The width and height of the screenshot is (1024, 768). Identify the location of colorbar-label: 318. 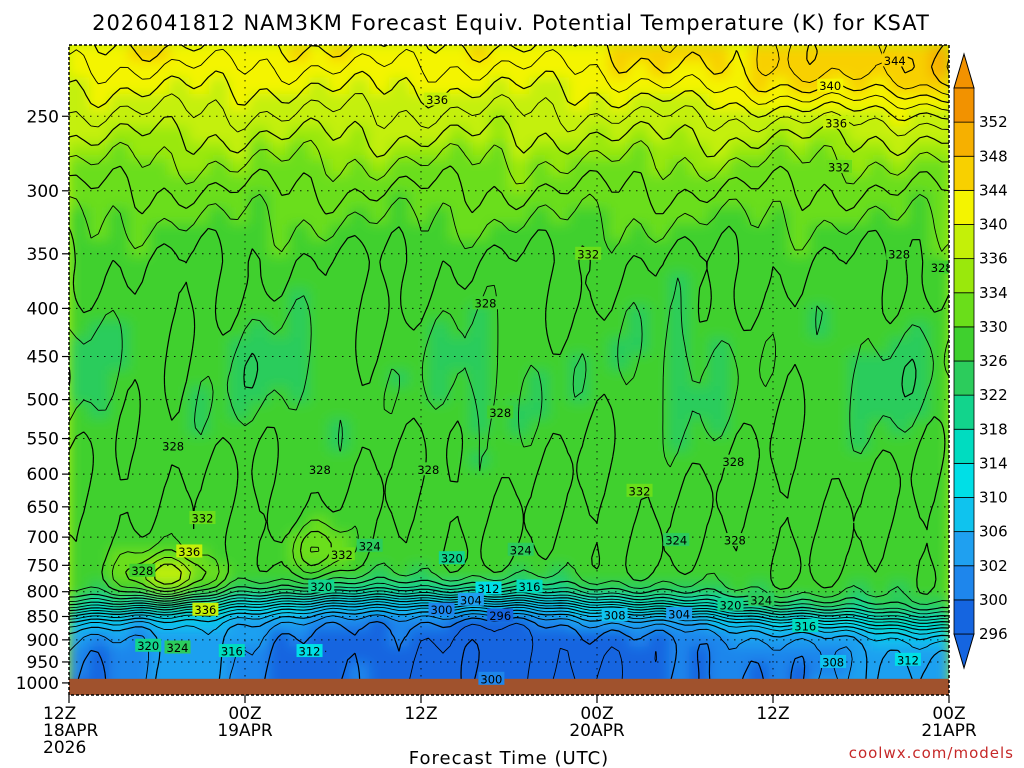
(993, 429).